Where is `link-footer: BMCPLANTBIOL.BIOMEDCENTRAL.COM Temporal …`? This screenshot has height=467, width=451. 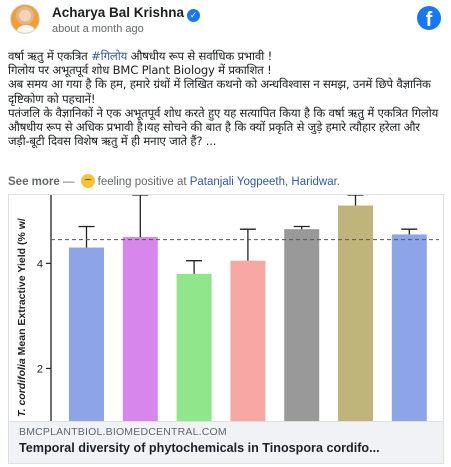 link-footer: BMCPLANTBIOL.BIOMEDCENTRAL.COM Temporal … is located at coordinates (226, 442).